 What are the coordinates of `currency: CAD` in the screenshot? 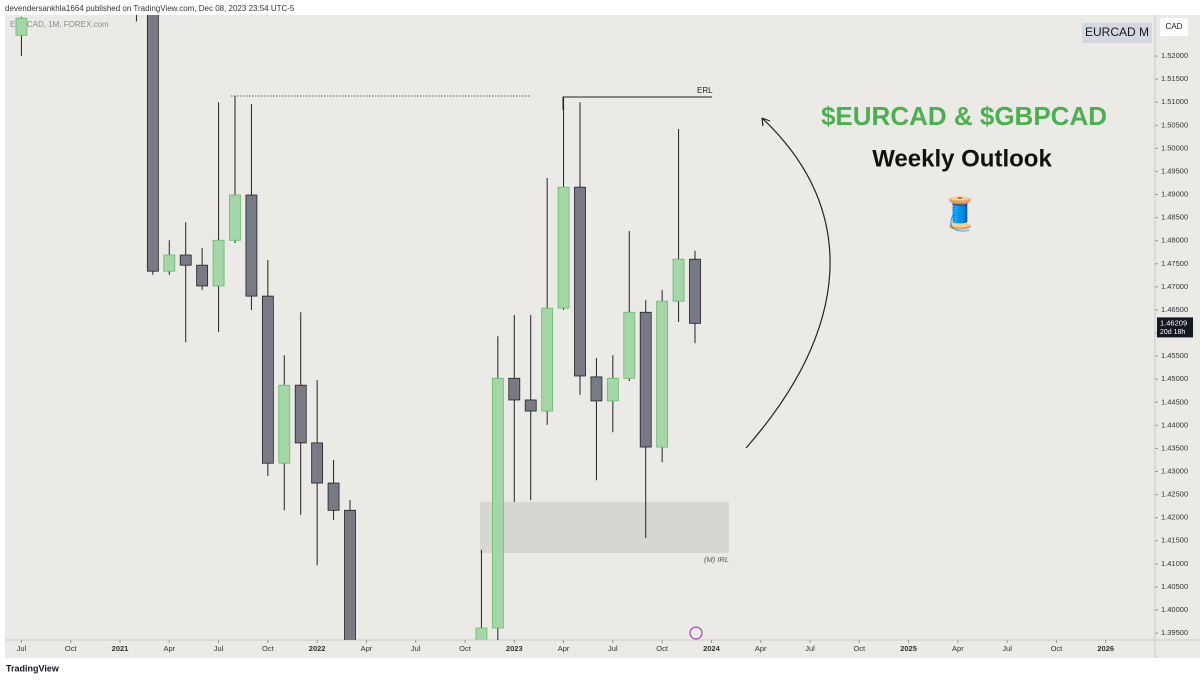 It's located at (1174, 26).